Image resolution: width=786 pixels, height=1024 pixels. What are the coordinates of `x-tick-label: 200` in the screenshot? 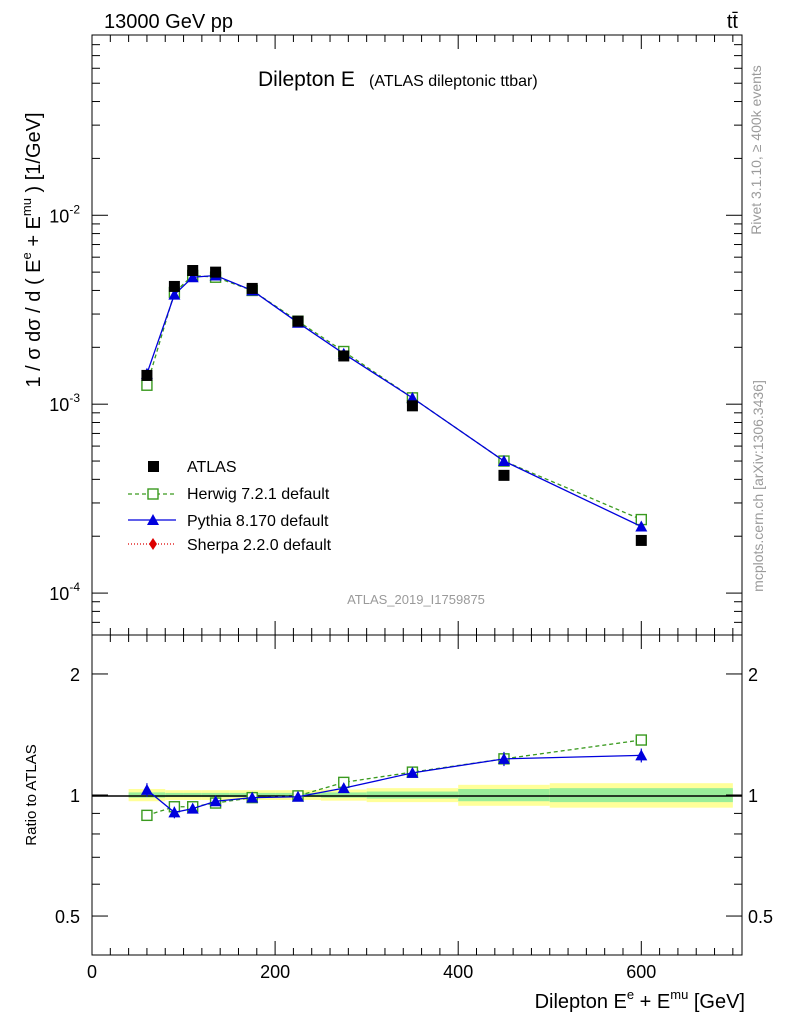 It's located at (275, 972).